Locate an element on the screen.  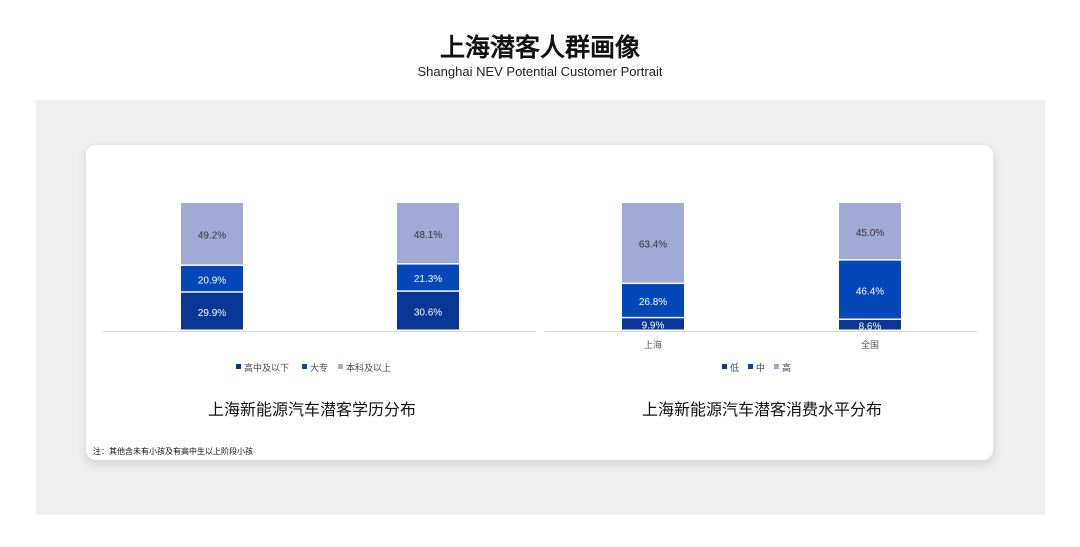
data-label: 20.9% is located at coordinates (212, 280).